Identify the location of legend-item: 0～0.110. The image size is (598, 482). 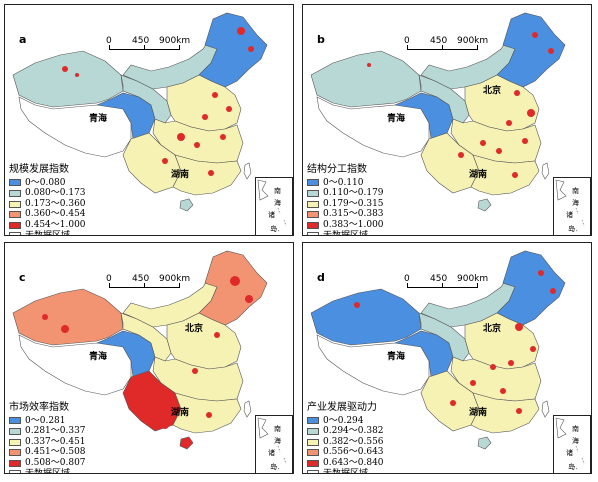
(345, 183).